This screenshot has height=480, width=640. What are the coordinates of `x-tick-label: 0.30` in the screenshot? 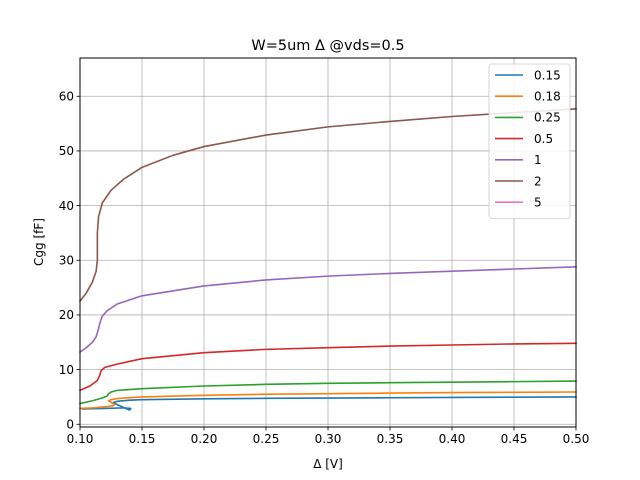 It's located at (328, 439).